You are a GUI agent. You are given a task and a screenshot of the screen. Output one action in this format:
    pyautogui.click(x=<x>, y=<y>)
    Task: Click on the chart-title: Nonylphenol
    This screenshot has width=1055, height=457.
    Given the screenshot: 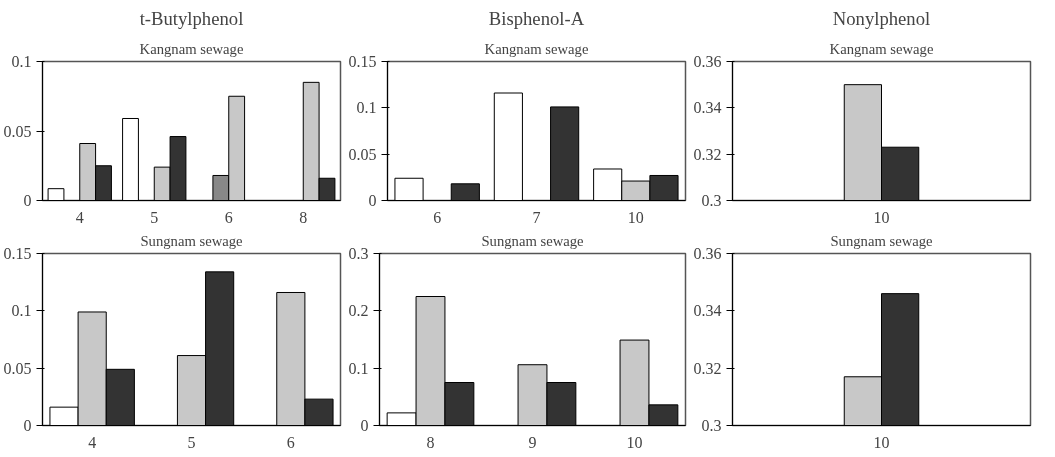 What is the action you would take?
    pyautogui.click(x=881, y=18)
    